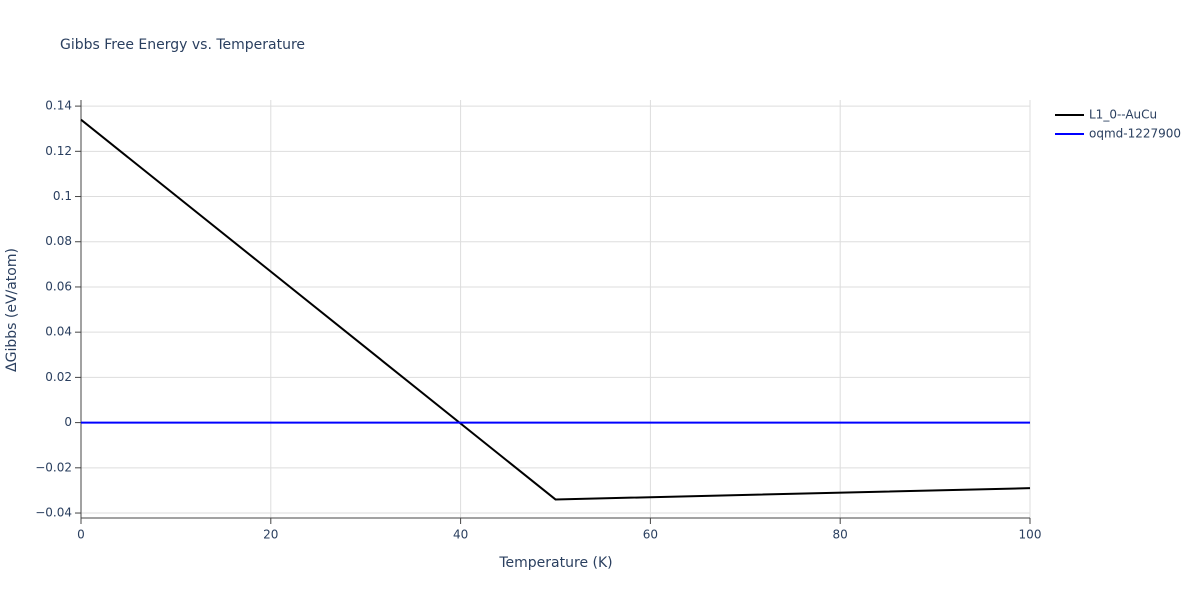  I want to click on y-tick-label: 0.06, so click(58, 286).